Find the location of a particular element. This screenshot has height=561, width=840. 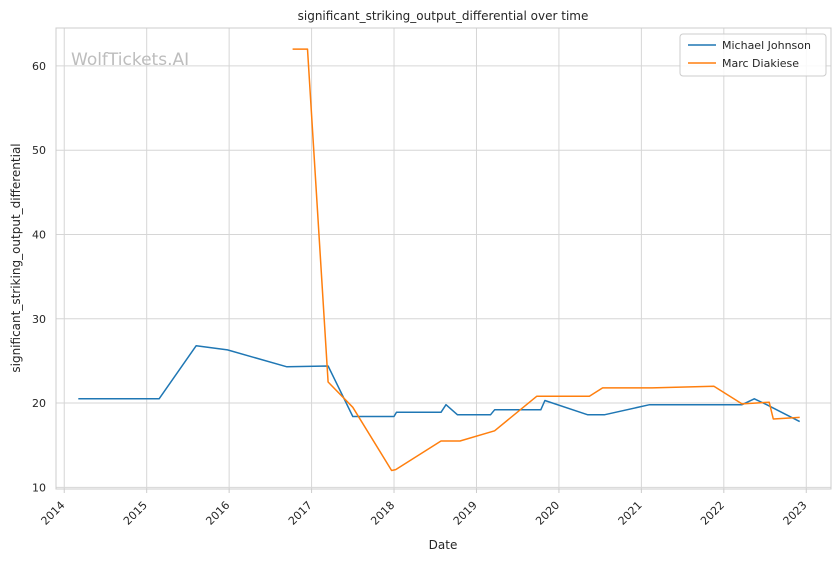

y-tick-label: 10 is located at coordinates (39, 487).